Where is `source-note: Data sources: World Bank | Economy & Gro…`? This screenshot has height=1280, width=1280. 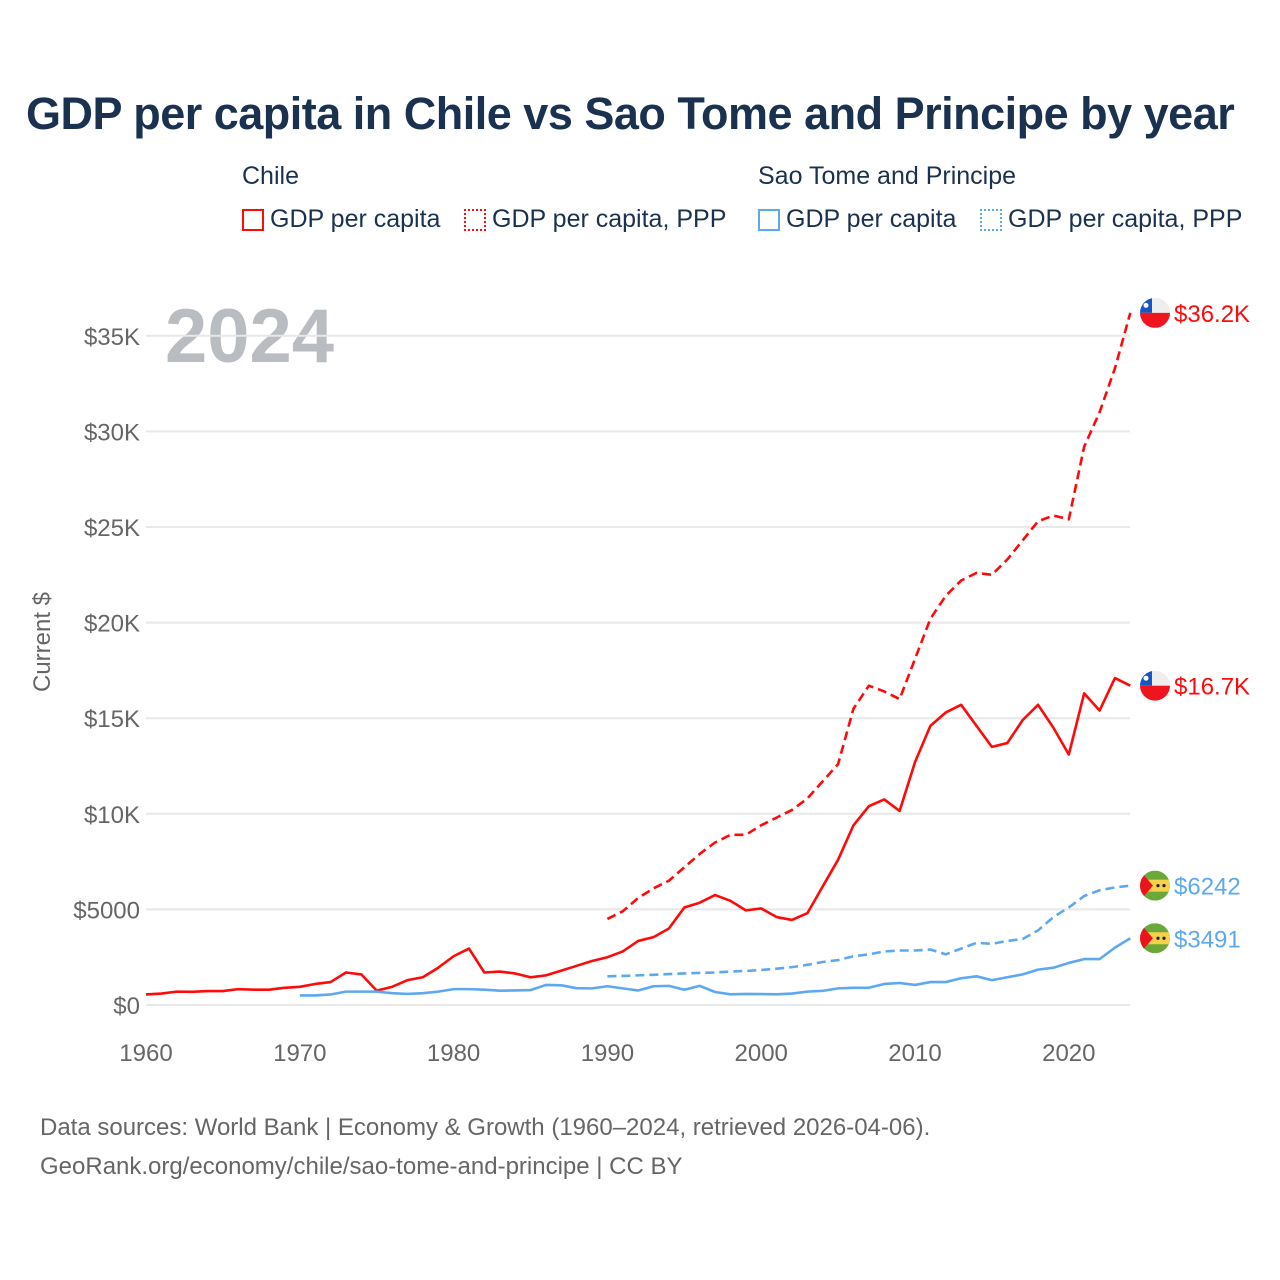 source-note: Data sources: World Bank | Economy & Gro… is located at coordinates (485, 1147).